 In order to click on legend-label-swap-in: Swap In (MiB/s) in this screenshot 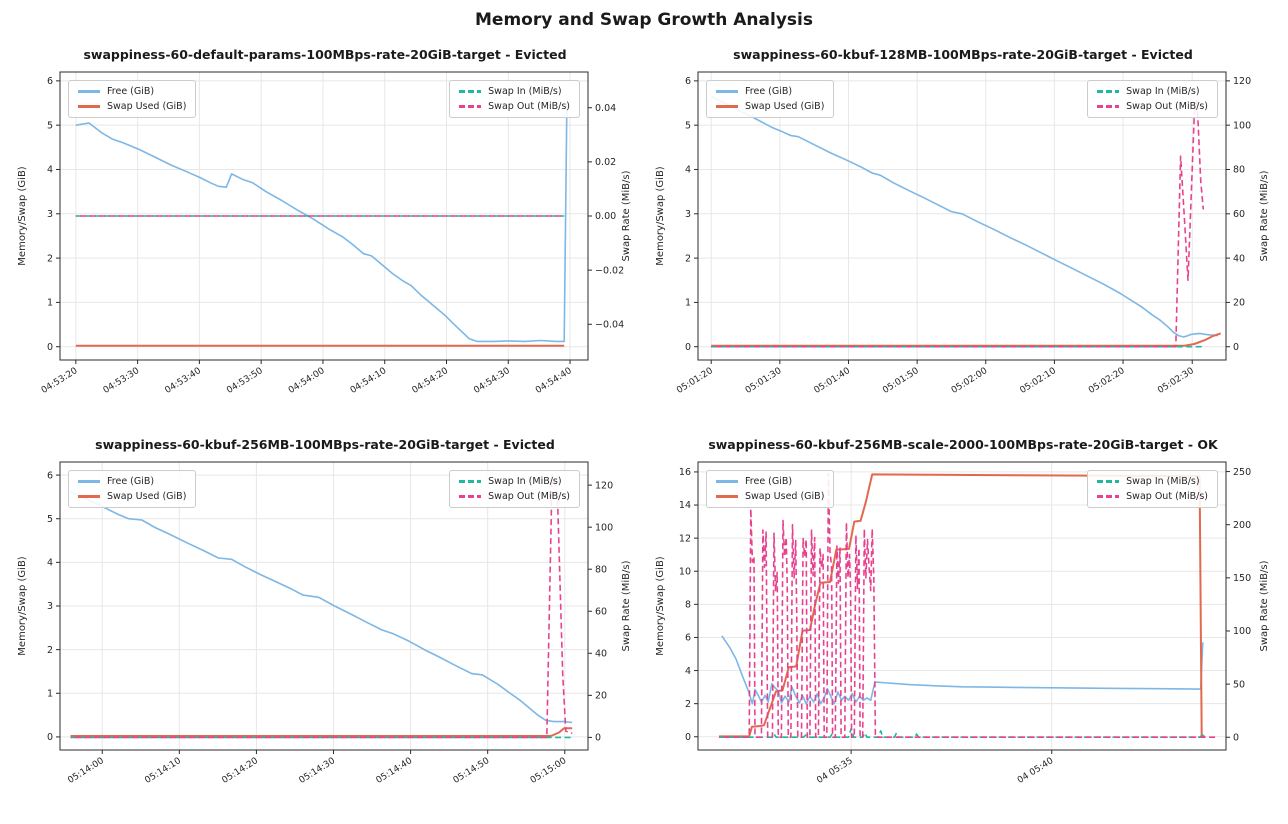, I will do `click(1163, 91)`.